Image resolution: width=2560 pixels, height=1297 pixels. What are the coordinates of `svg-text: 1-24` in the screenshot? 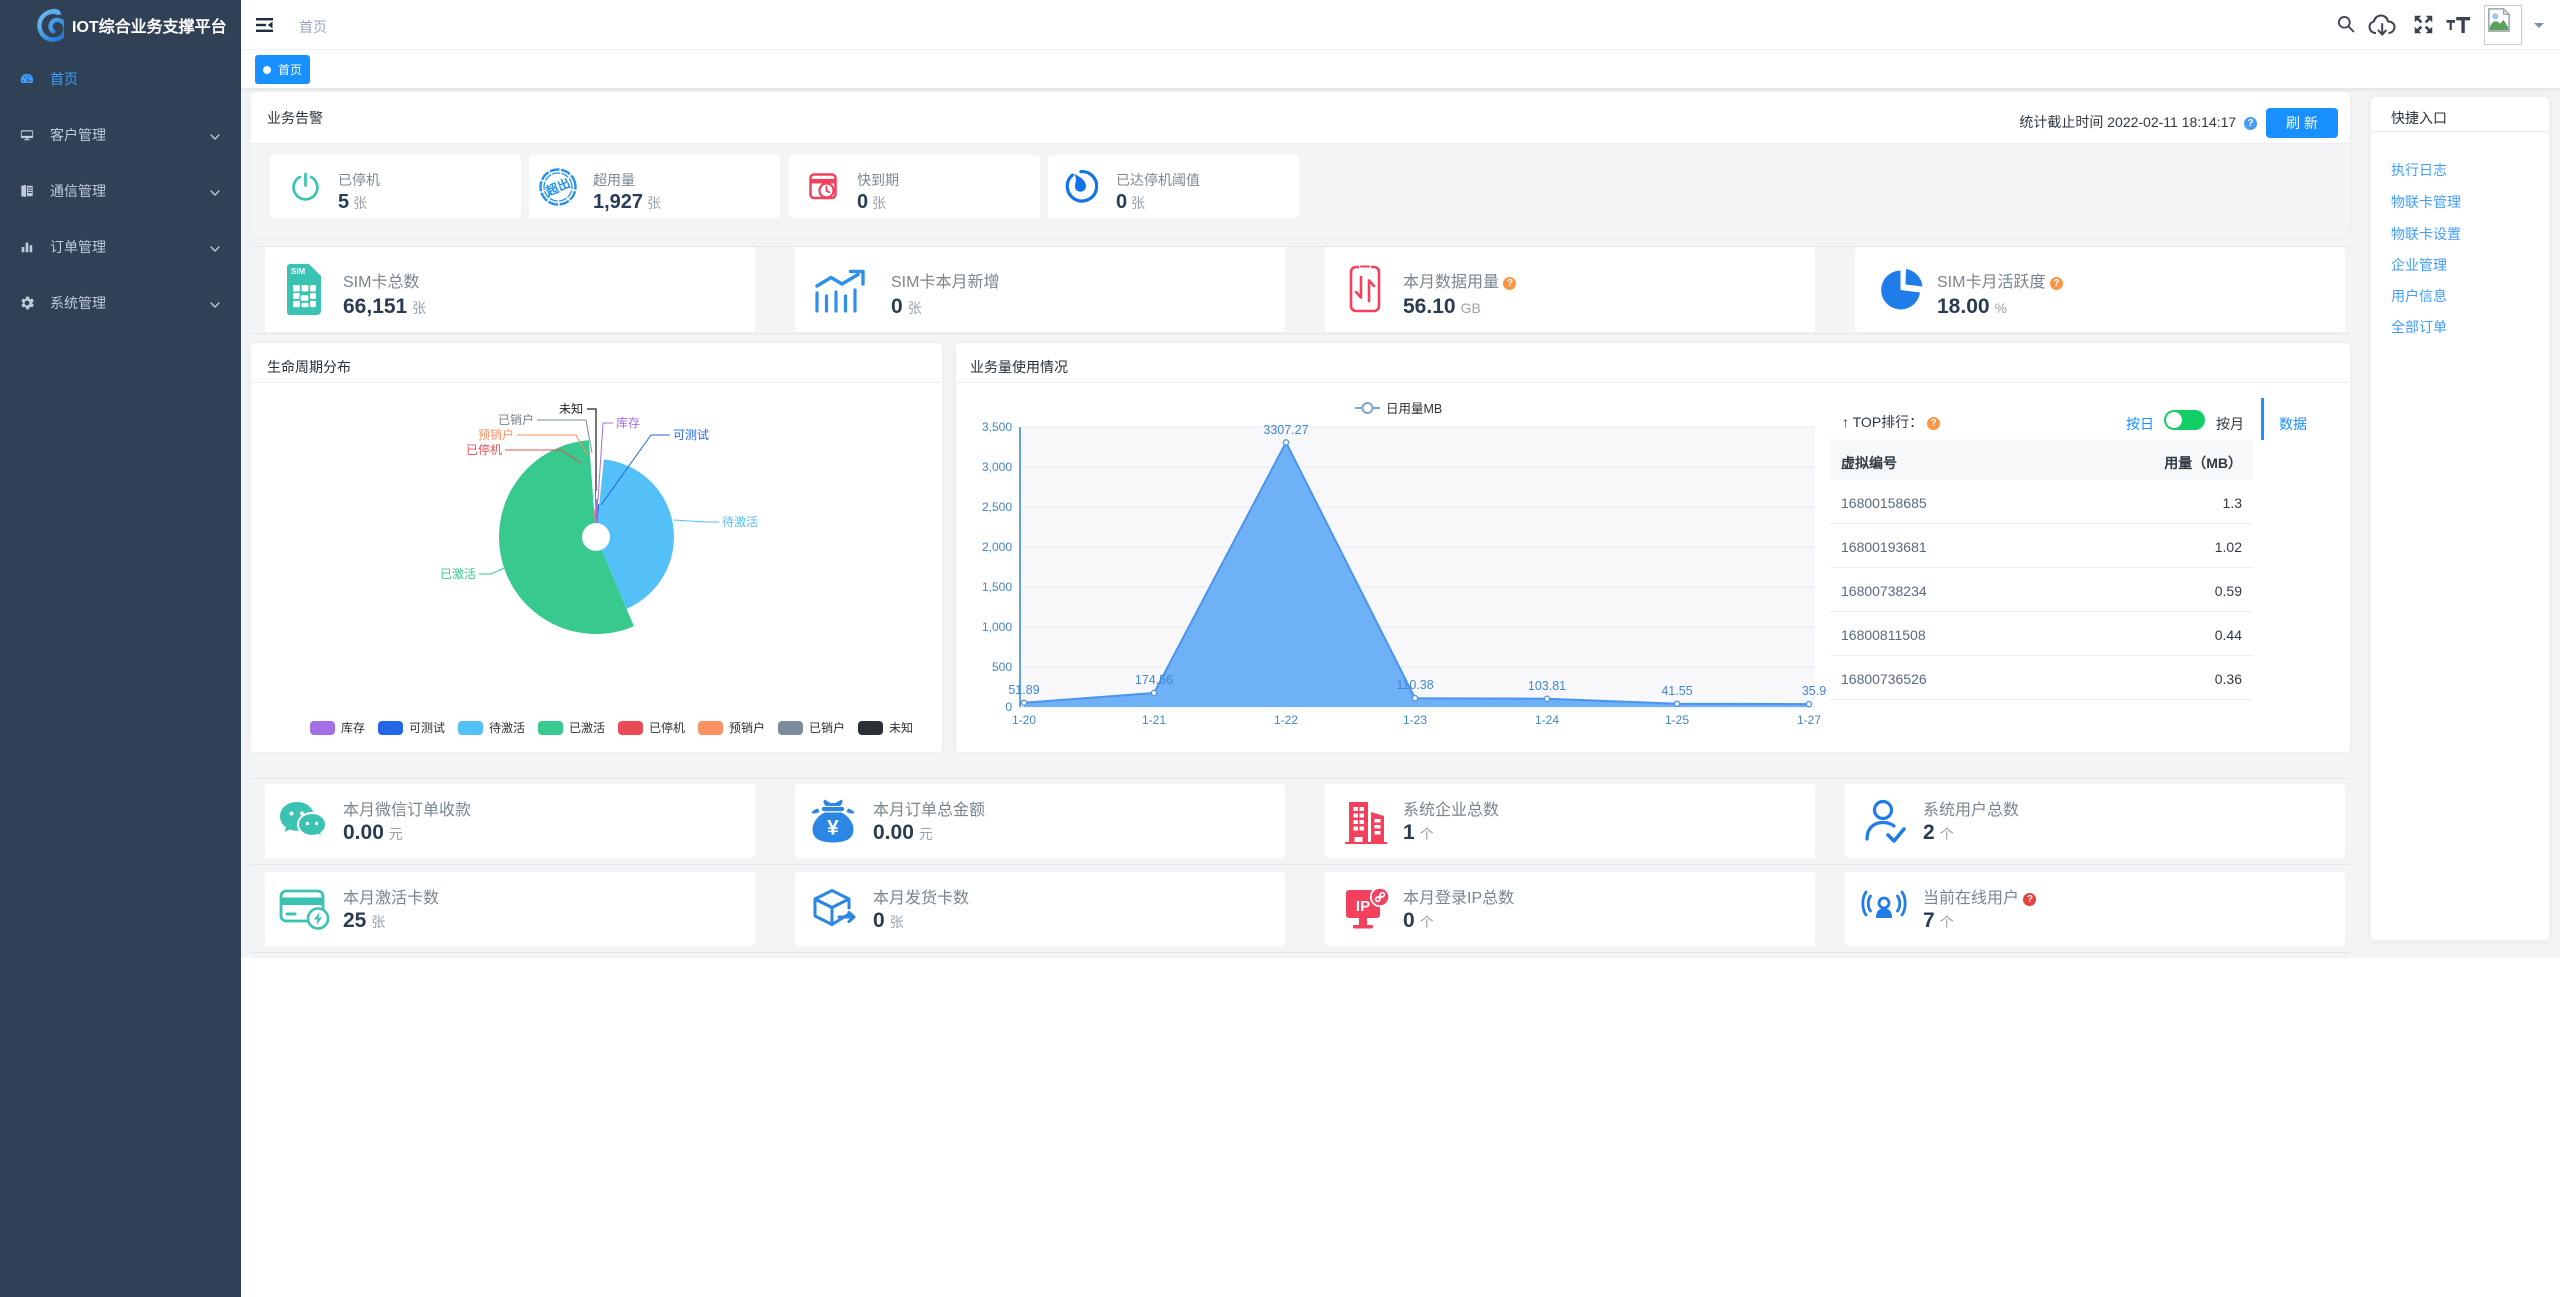 It's located at (1547, 720).